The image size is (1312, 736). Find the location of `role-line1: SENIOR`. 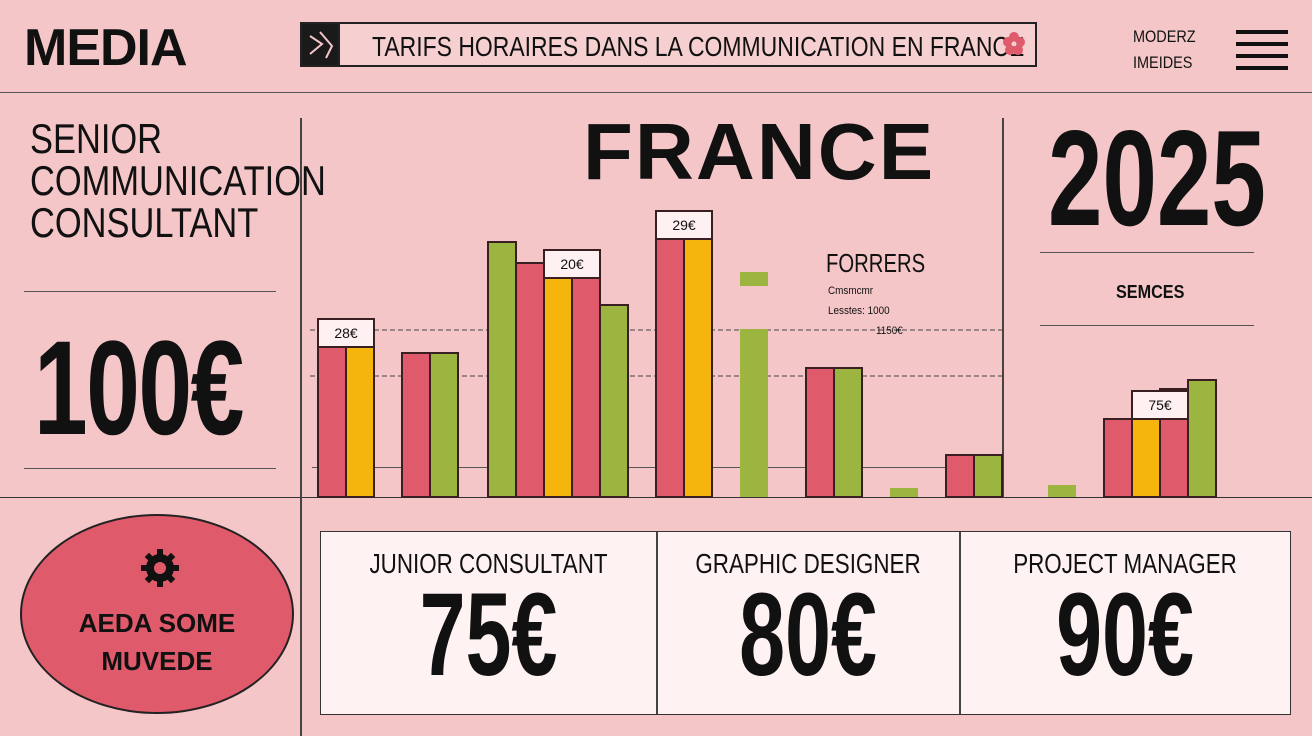

role-line1: SENIOR is located at coordinates (96, 138).